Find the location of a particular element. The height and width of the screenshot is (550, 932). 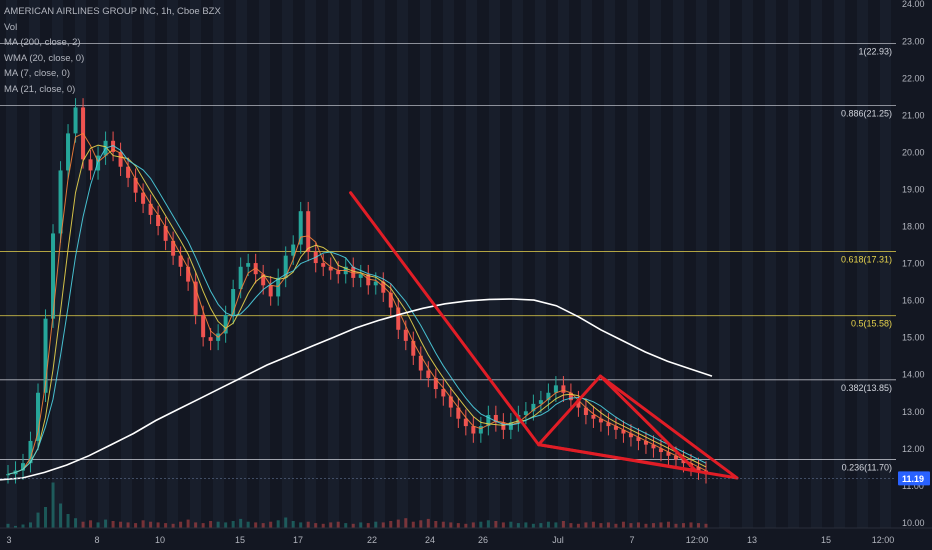

indicator-wma20: WMA (20, close, 0) is located at coordinates (44, 58).